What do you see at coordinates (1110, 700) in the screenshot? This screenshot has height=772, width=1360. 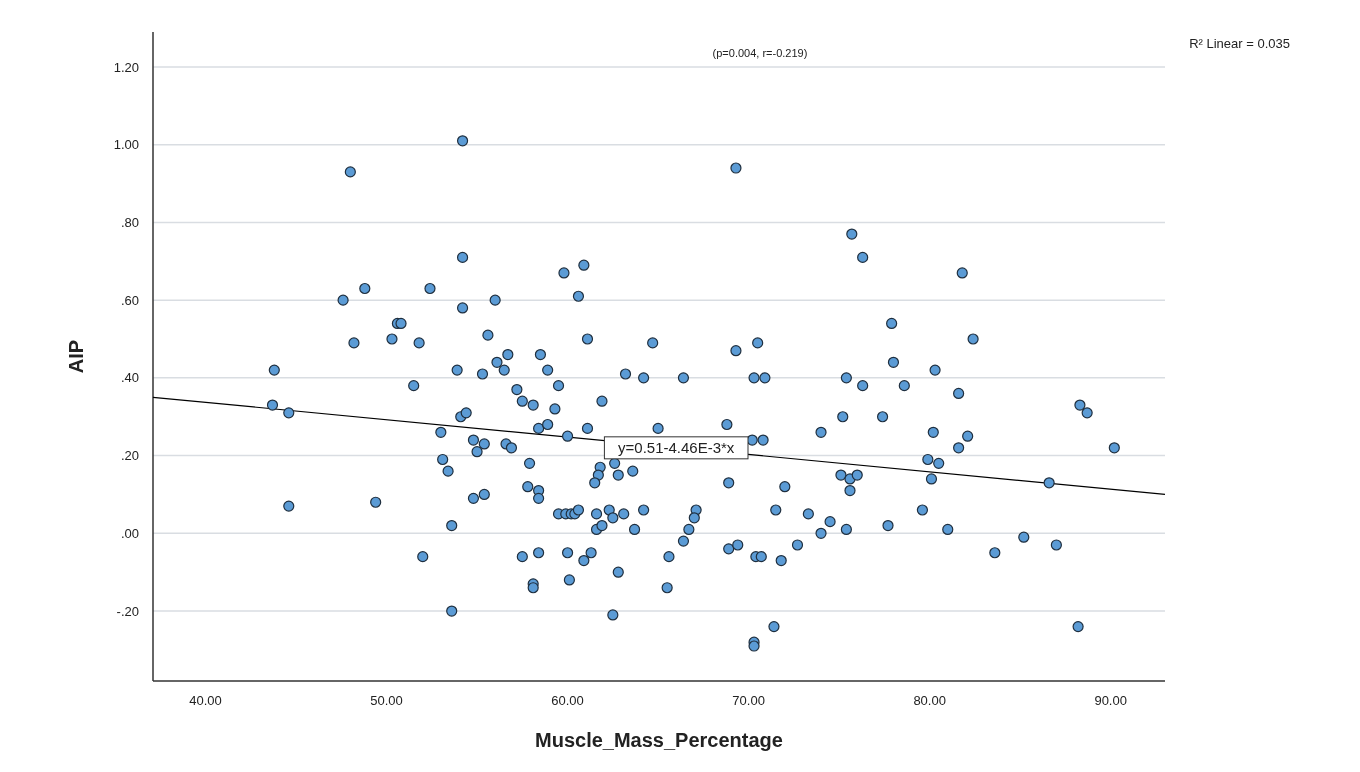 I see `x-tick-label: 90.00` at bounding box center [1110, 700].